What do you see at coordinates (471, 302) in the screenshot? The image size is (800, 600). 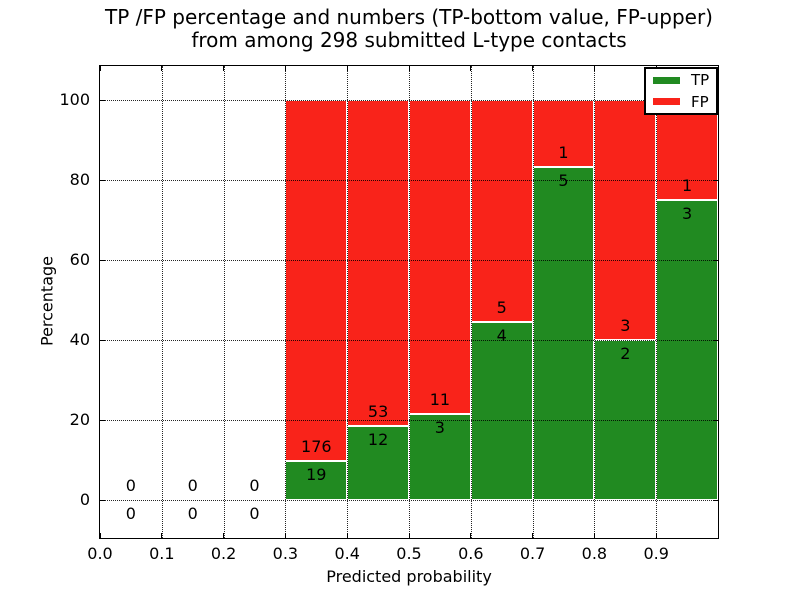 I see `gridline-x-0.6` at bounding box center [471, 302].